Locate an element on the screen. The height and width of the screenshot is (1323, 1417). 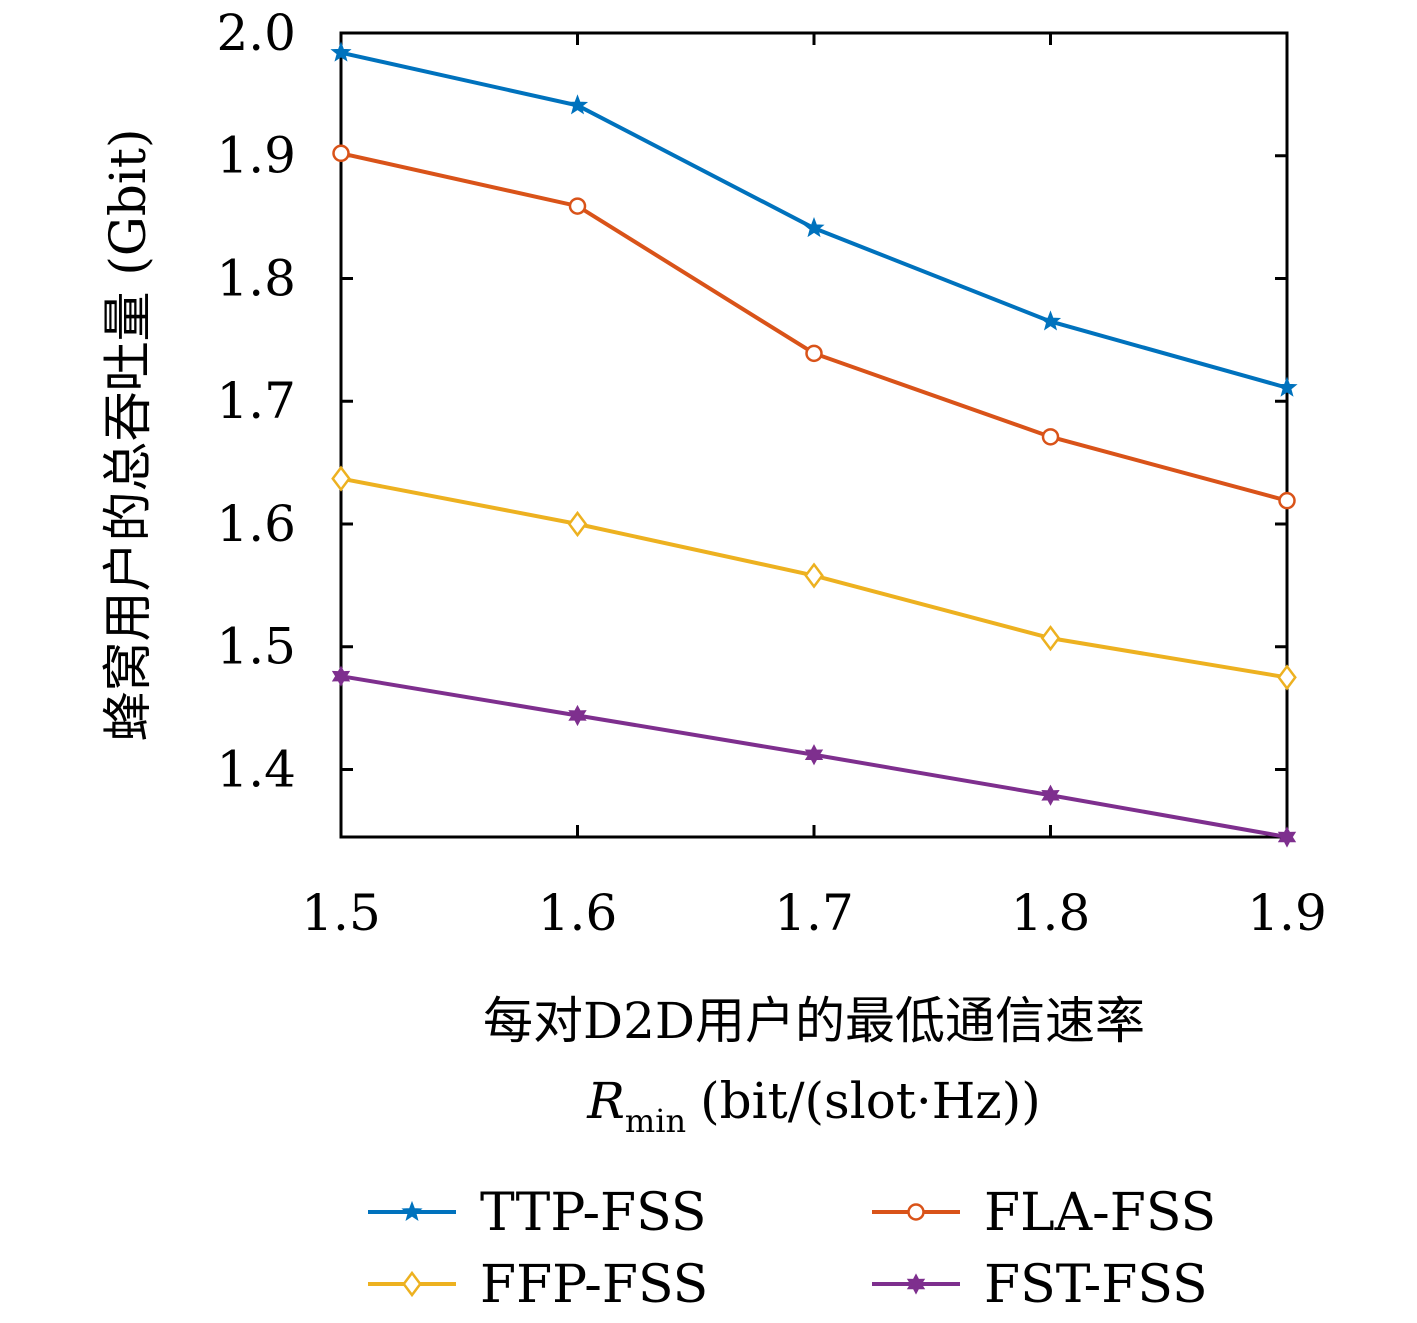
legend-item-ffp-fss: FFP-FSS is located at coordinates (538, 1285).